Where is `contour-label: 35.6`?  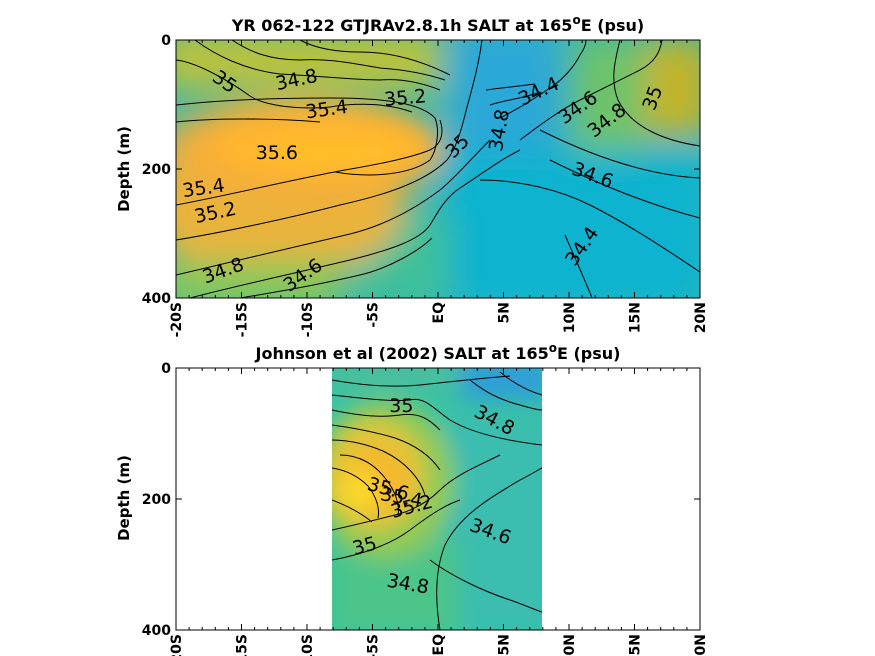
contour-label: 35.6 is located at coordinates (277, 153).